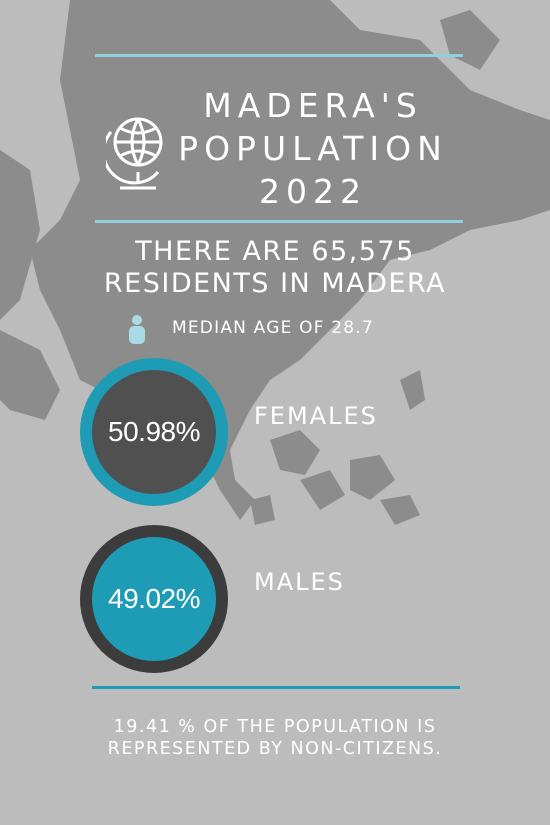 This screenshot has width=550, height=825. Describe the element at coordinates (134, 153) in the screenshot. I see `globe-icon` at that location.